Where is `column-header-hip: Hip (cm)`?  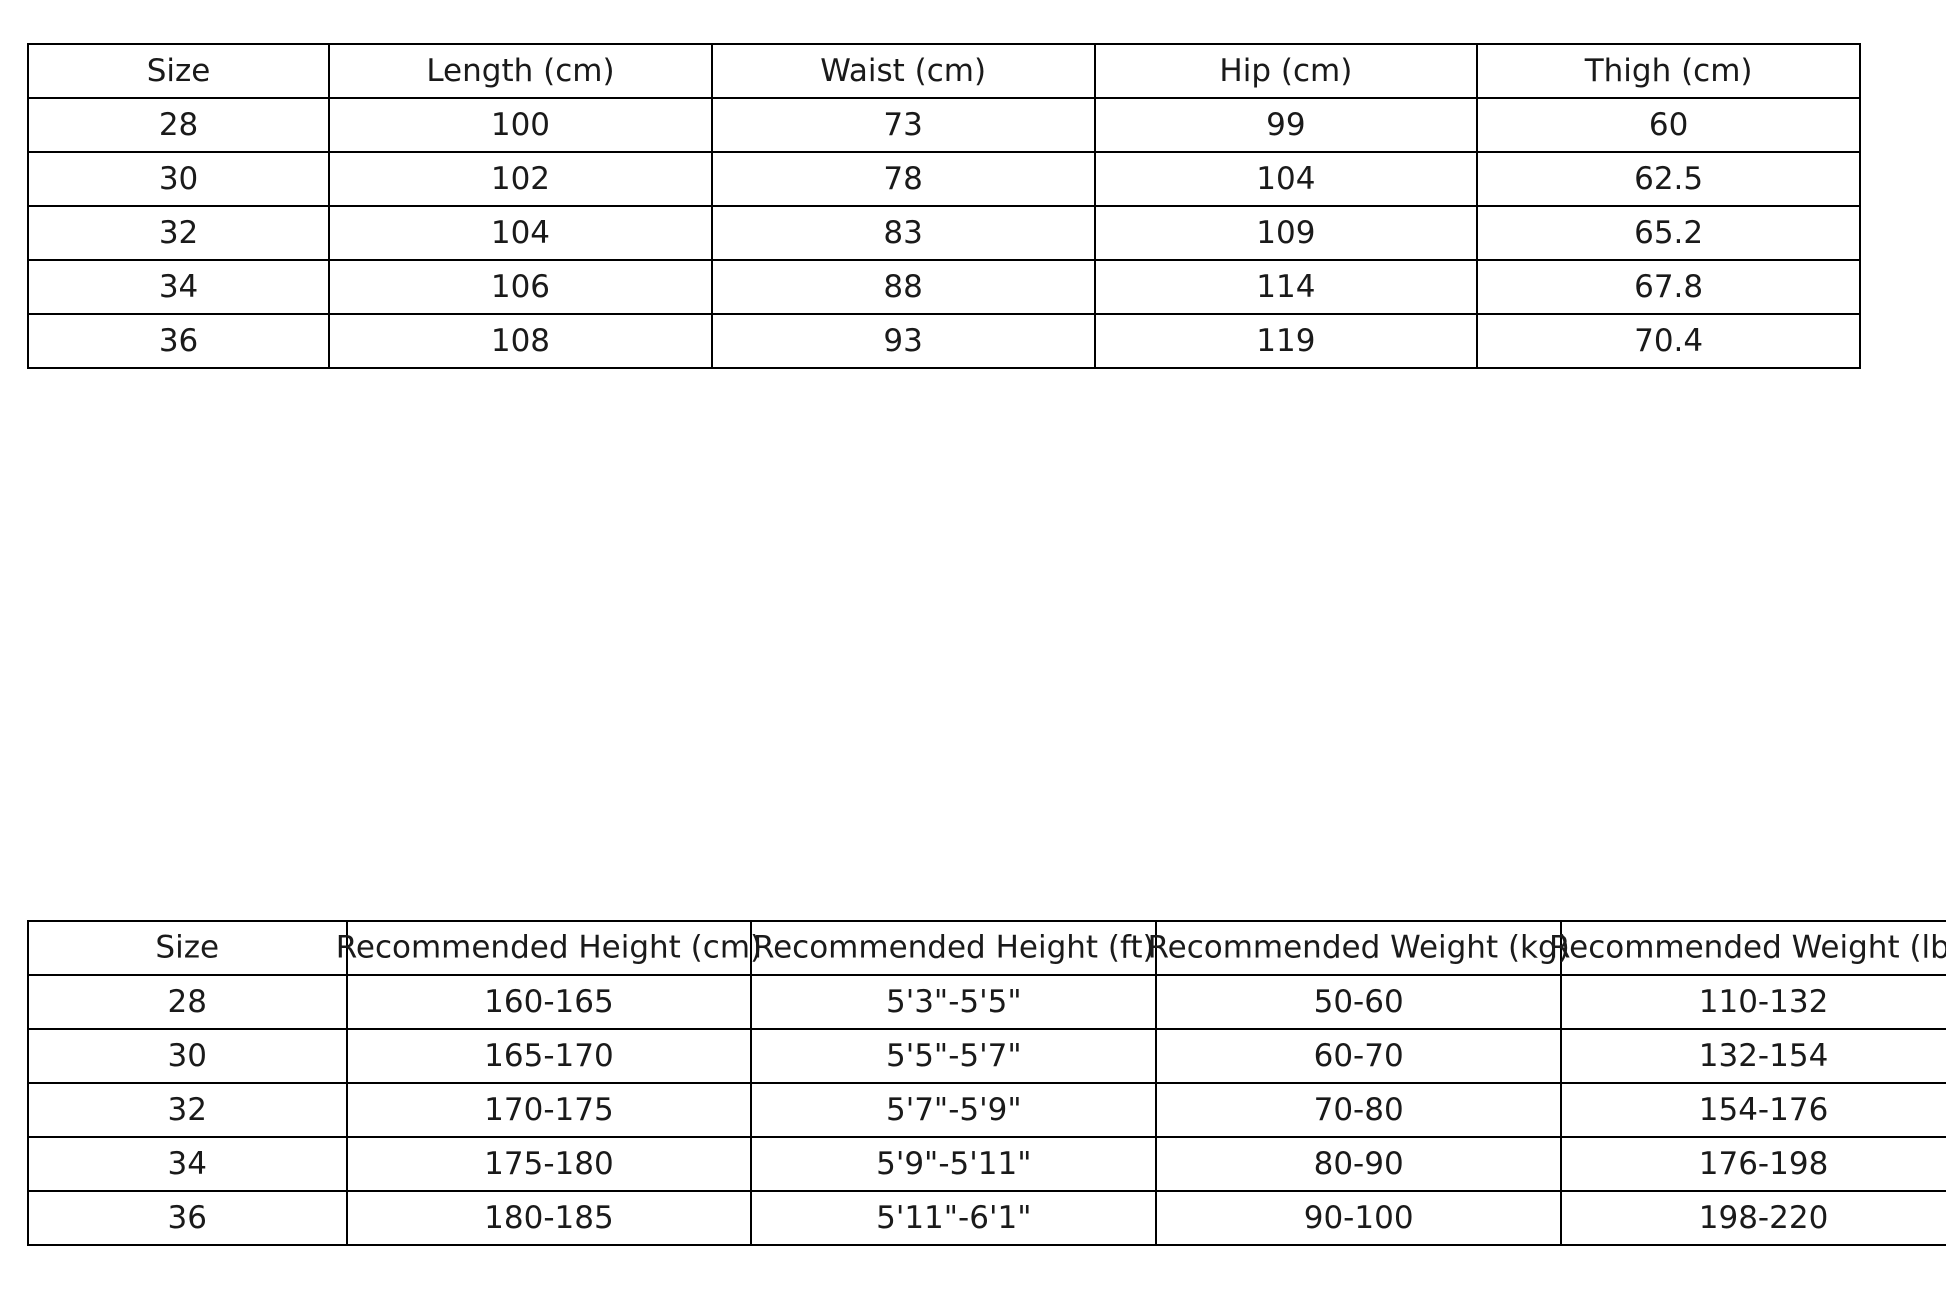 column-header-hip: Hip (cm) is located at coordinates (1286, 71).